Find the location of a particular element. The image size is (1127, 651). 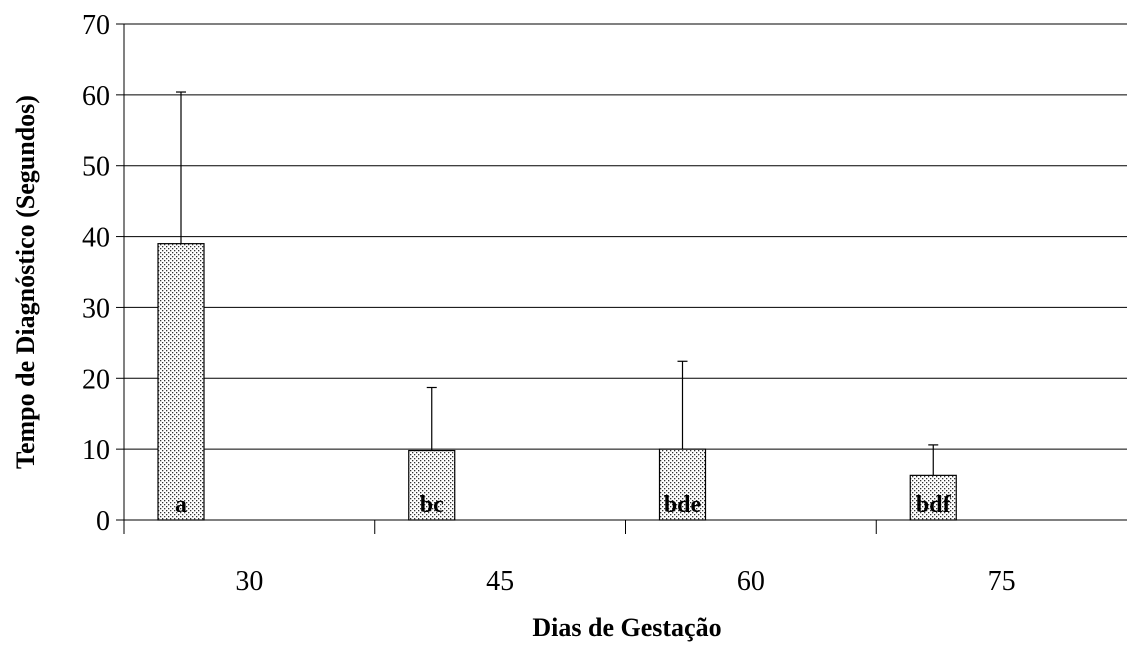

y-tick-label: 30 is located at coordinates (96, 308).